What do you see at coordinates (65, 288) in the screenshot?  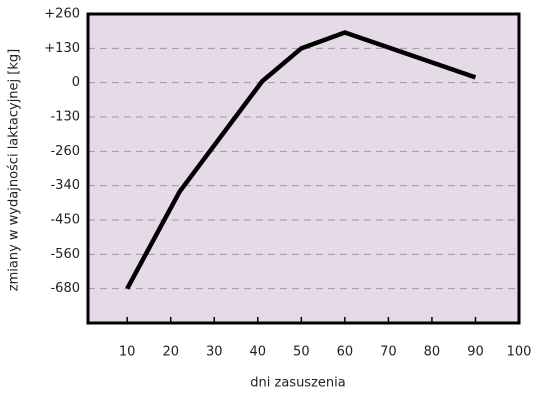 I see `y-tick-label: -680` at bounding box center [65, 288].